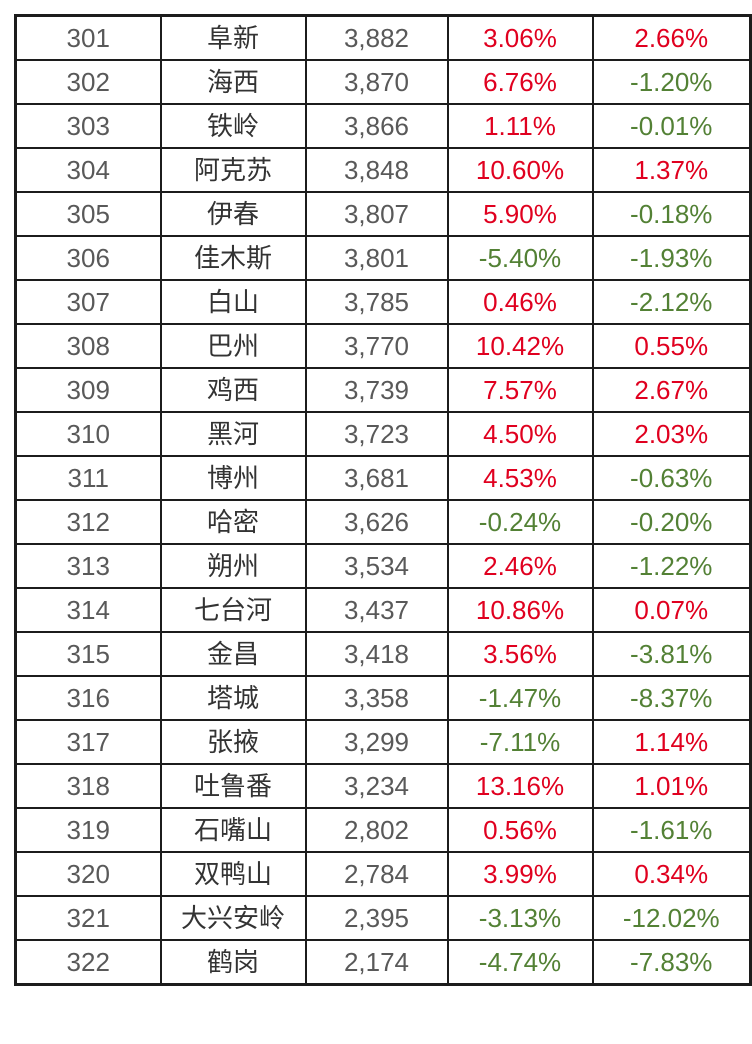  What do you see at coordinates (233, 918) in the screenshot?
I see `city-name-cell: 大兴安岭` at bounding box center [233, 918].